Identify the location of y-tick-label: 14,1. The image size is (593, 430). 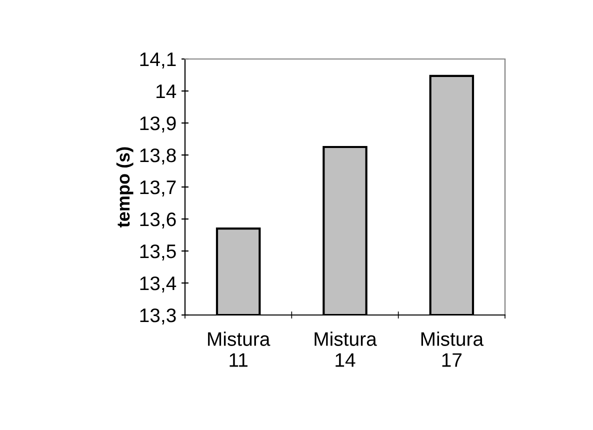
(158, 60).